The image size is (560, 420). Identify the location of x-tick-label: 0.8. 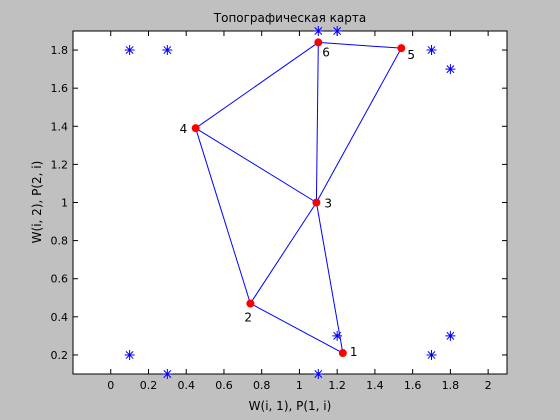
(262, 385).